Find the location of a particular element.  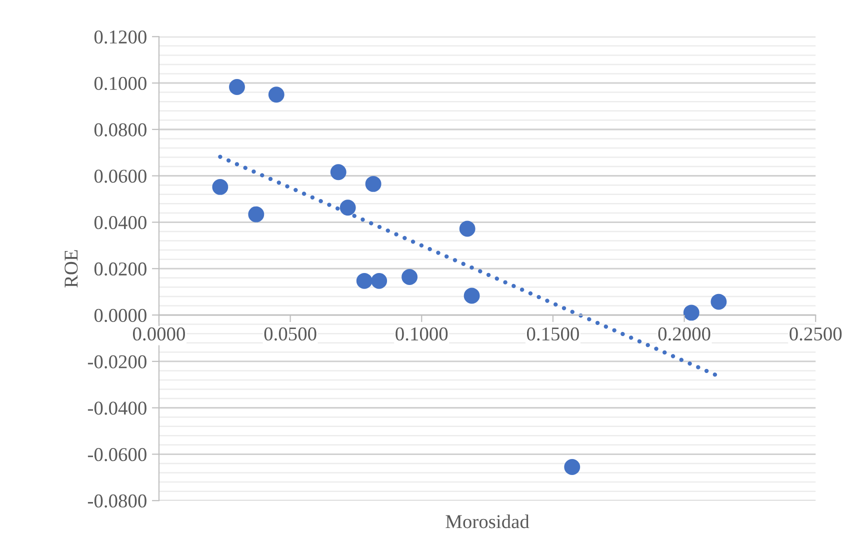

x-tick-label: 0.2000 is located at coordinates (684, 334).